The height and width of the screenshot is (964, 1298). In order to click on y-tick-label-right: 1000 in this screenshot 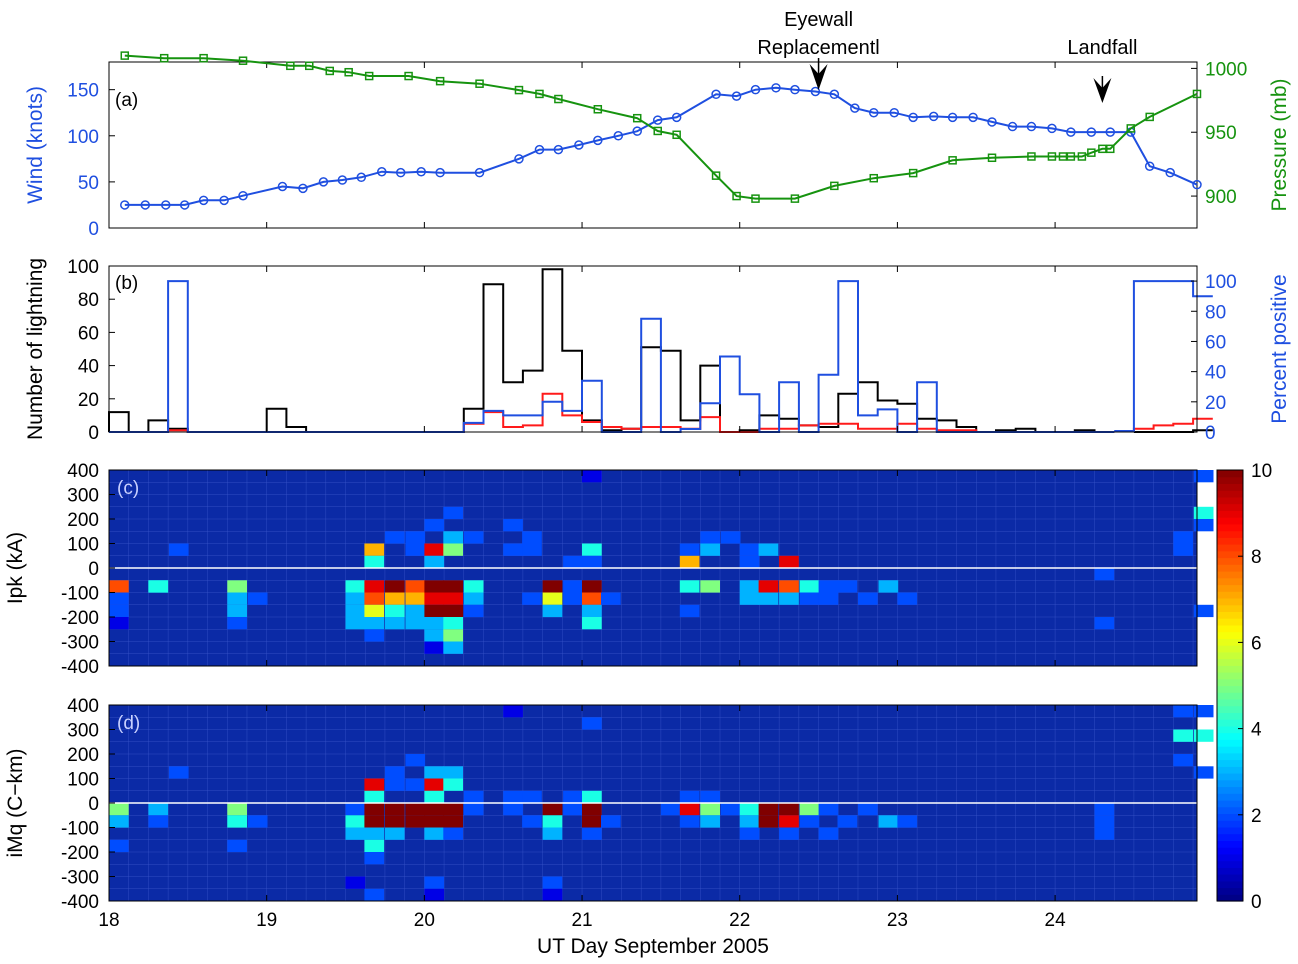, I will do `click(1226, 69)`.